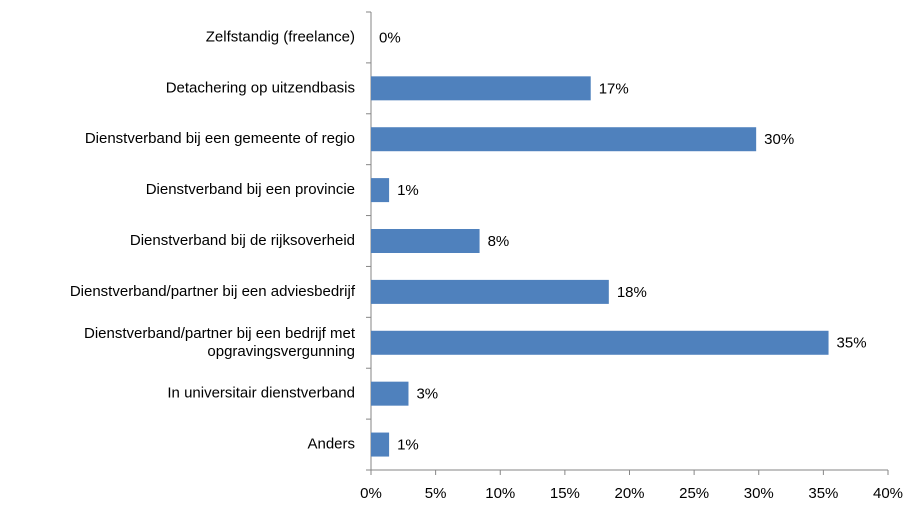 The image size is (909, 507). What do you see at coordinates (565, 493) in the screenshot?
I see `x-tick-label: 15%` at bounding box center [565, 493].